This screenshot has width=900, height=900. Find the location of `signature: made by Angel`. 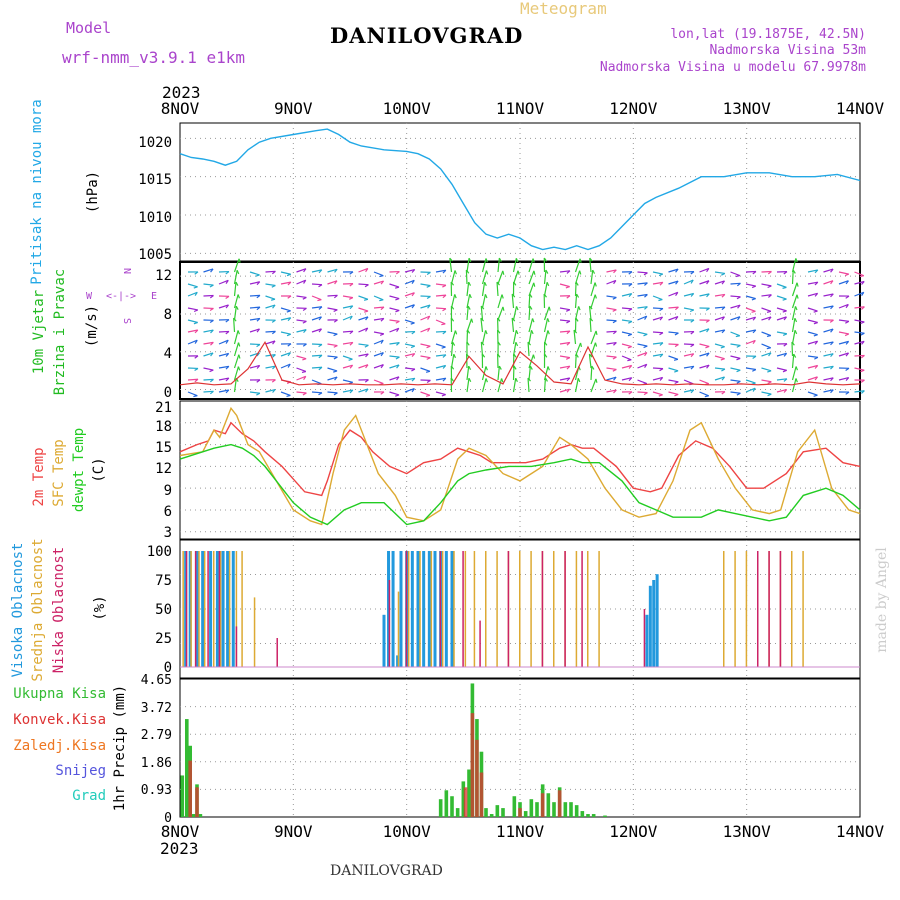

signature: made by Angel is located at coordinates (882, 600).